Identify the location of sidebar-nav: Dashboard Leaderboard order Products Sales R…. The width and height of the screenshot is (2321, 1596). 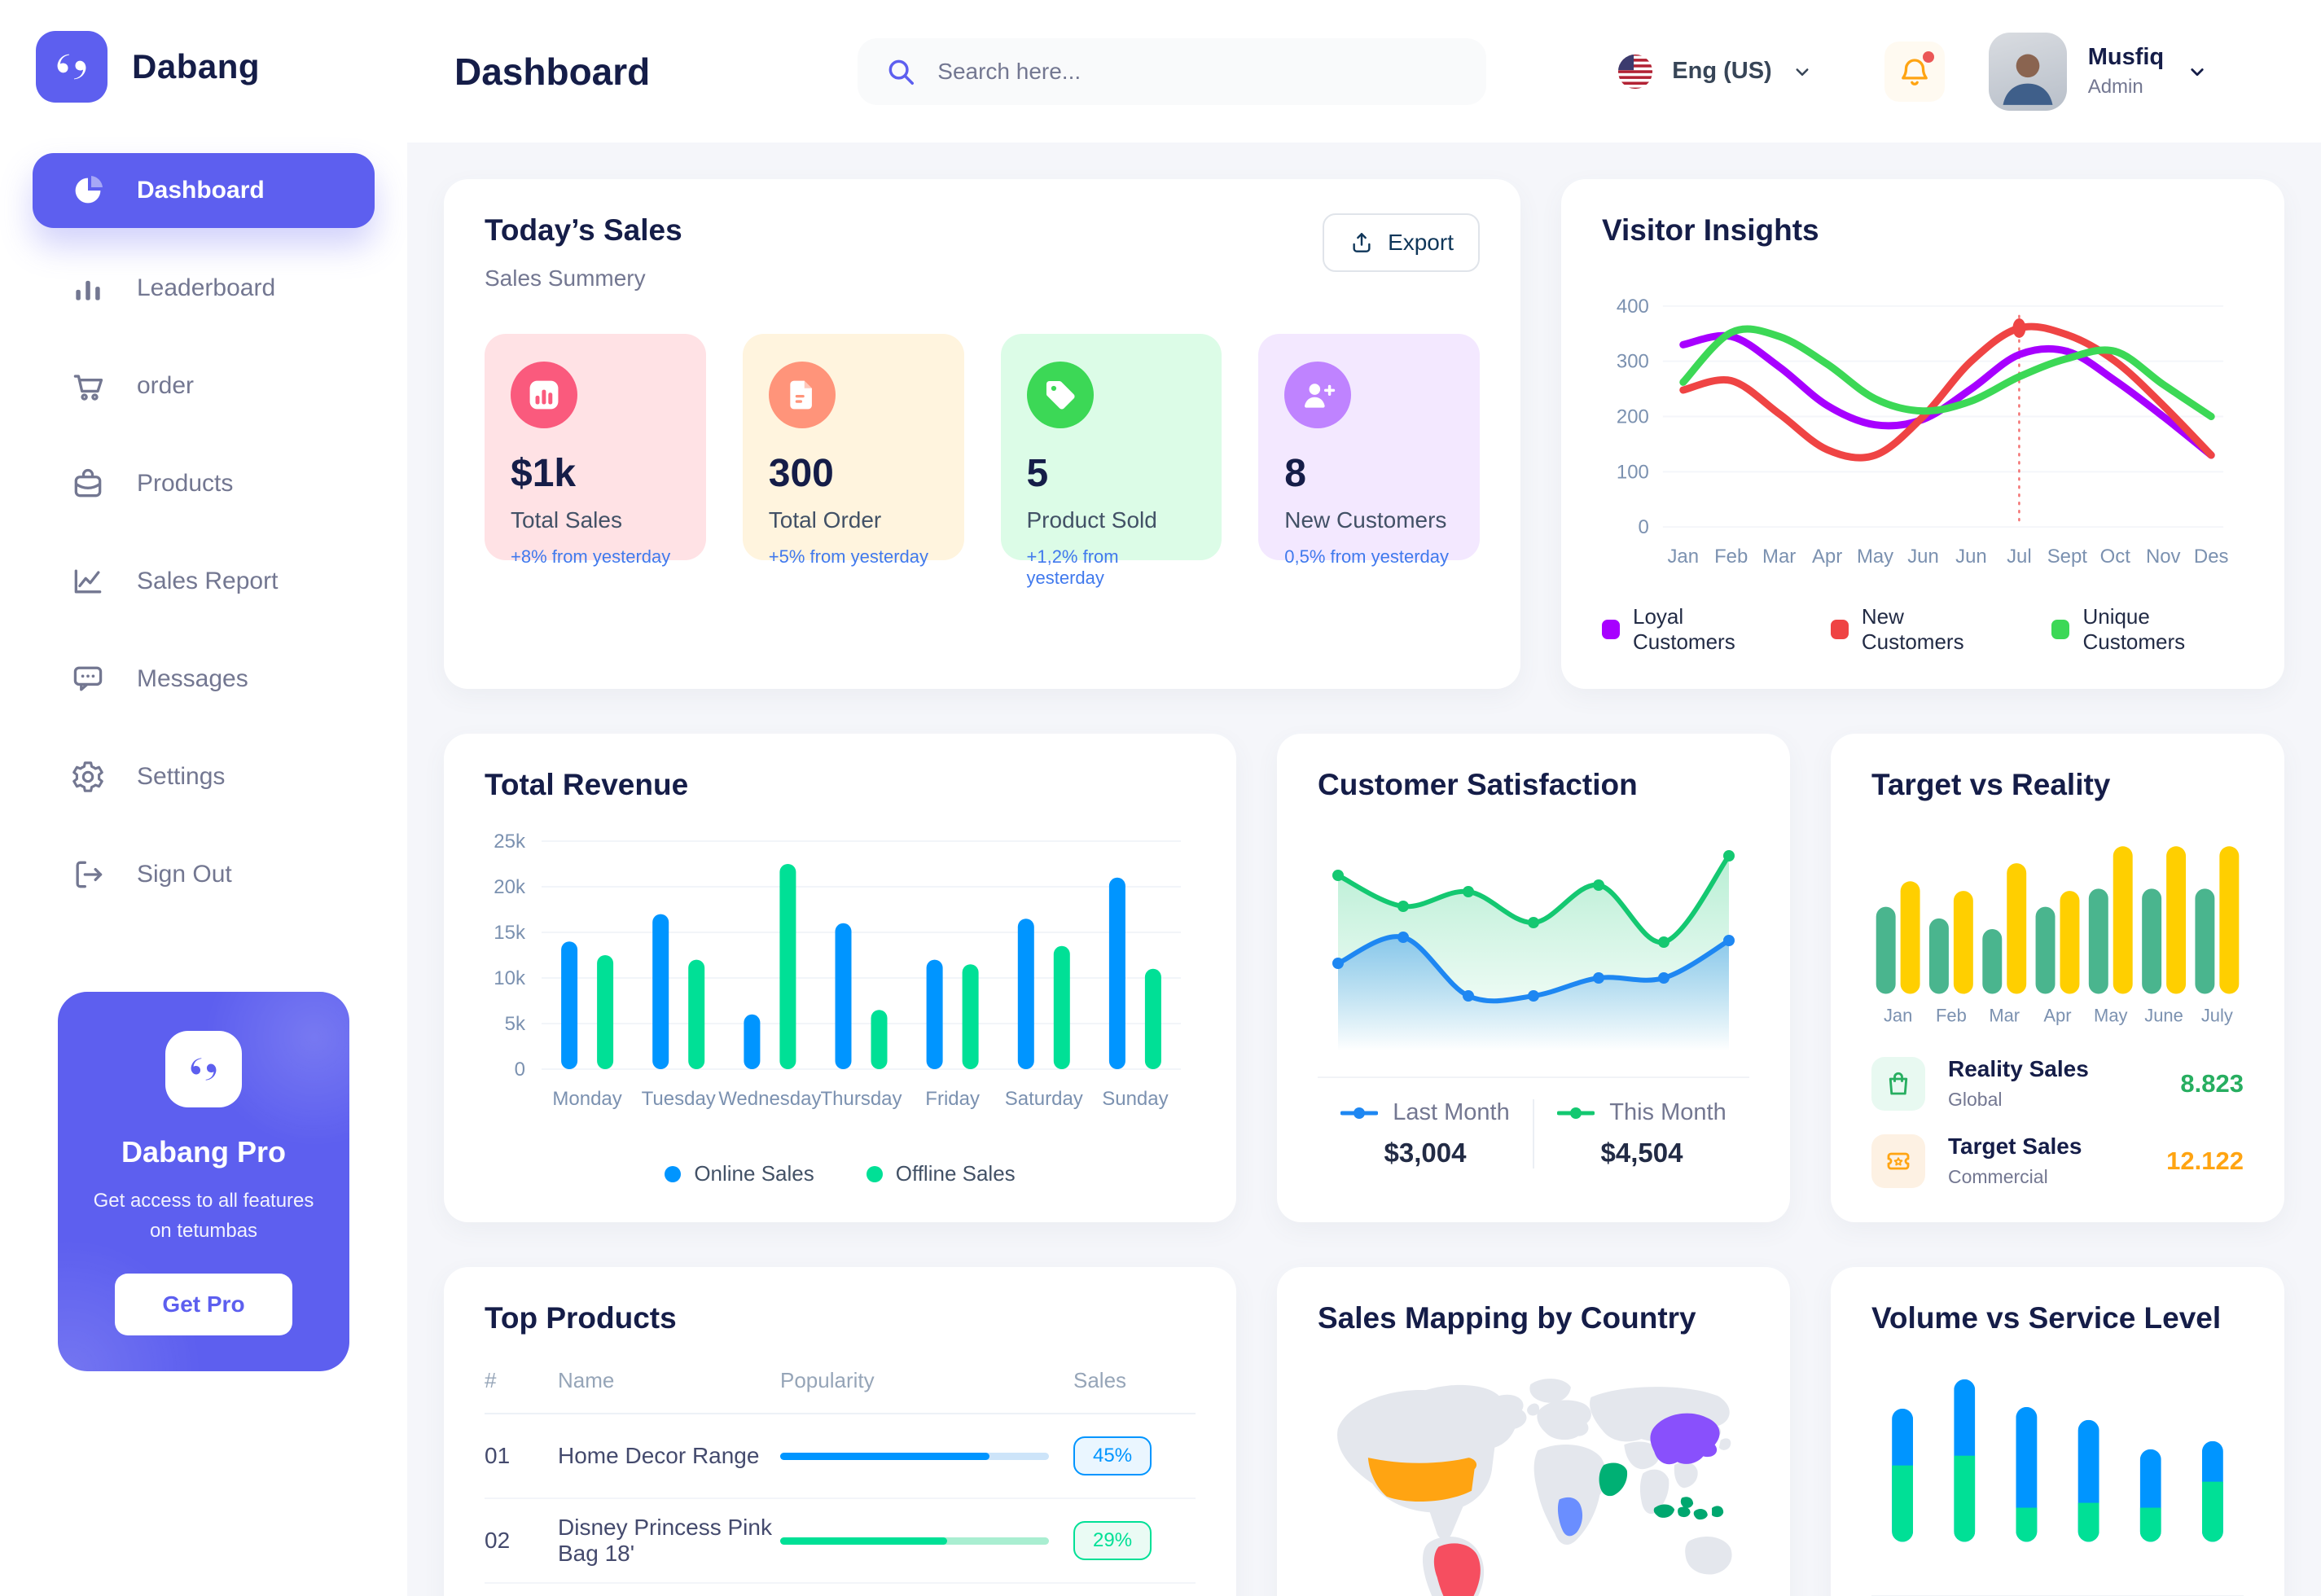
(204, 532).